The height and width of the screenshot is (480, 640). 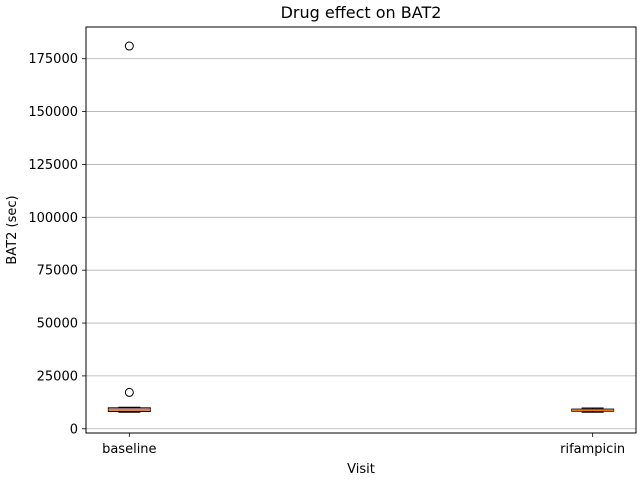 I want to click on box-rifampicin, so click(x=593, y=410).